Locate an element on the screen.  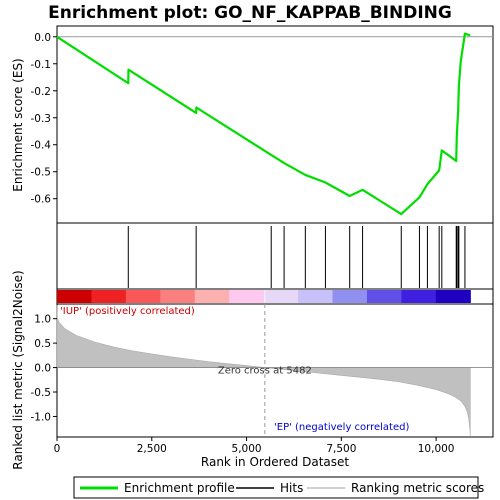
es-y-axis-ticks: 0.0 -0.1 -0.2 -0.3 -0.4 -0.5 -0.6 is located at coordinates (44, 119).